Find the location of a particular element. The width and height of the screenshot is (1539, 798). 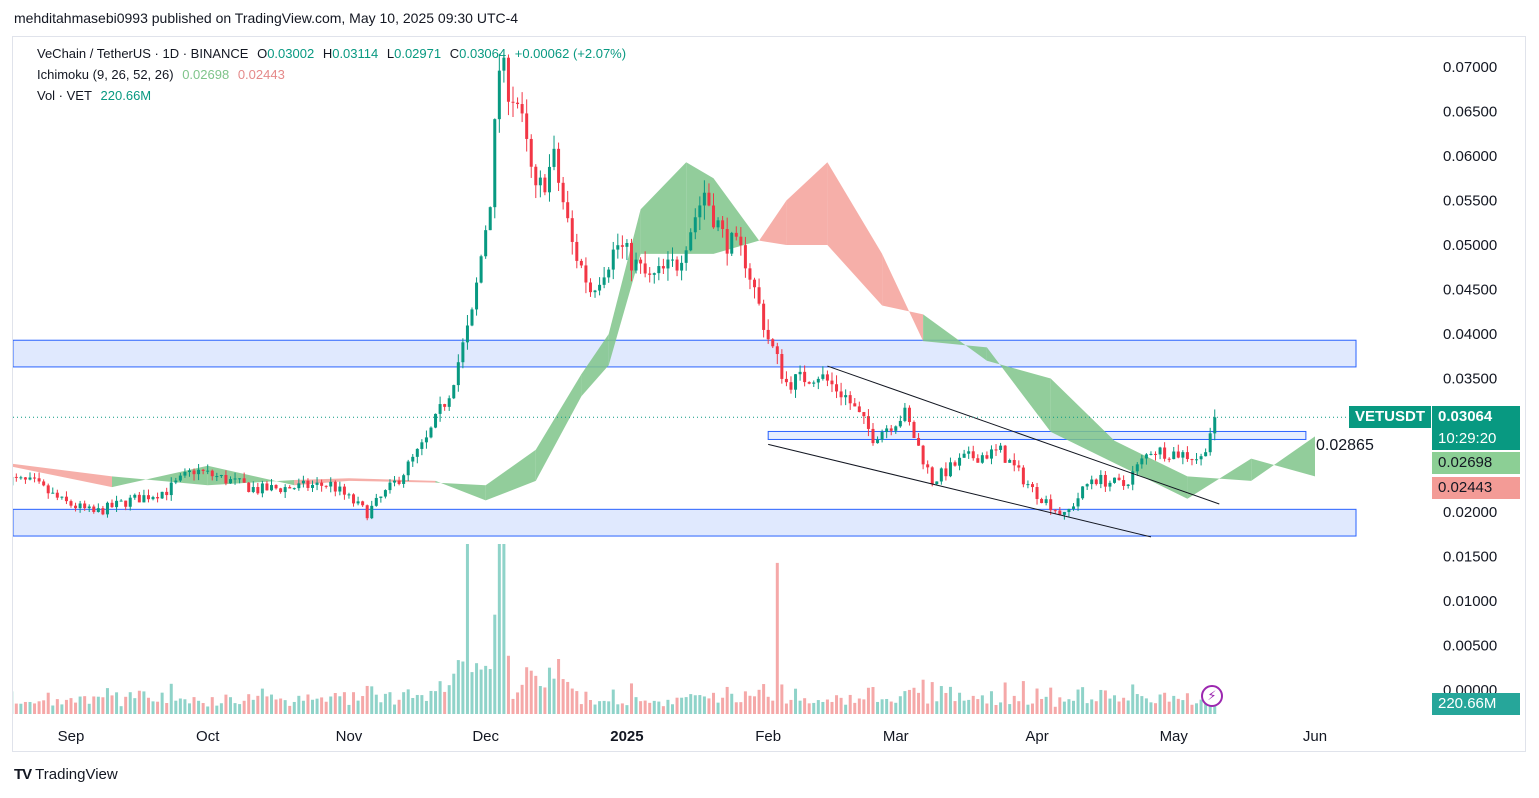

open-label: O is located at coordinates (262, 53).